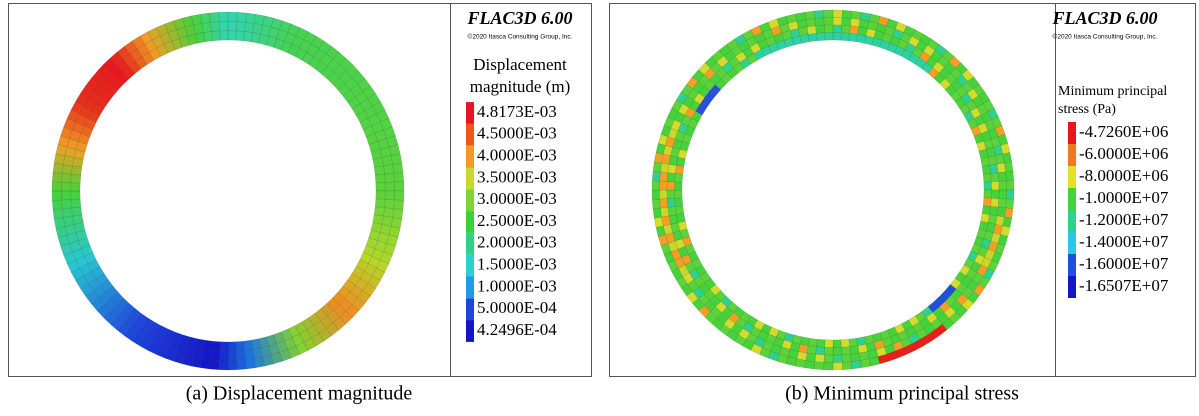 The width and height of the screenshot is (1199, 416). What do you see at coordinates (299, 394) in the screenshot?
I see `caption: (a) Displacement magnitude` at bounding box center [299, 394].